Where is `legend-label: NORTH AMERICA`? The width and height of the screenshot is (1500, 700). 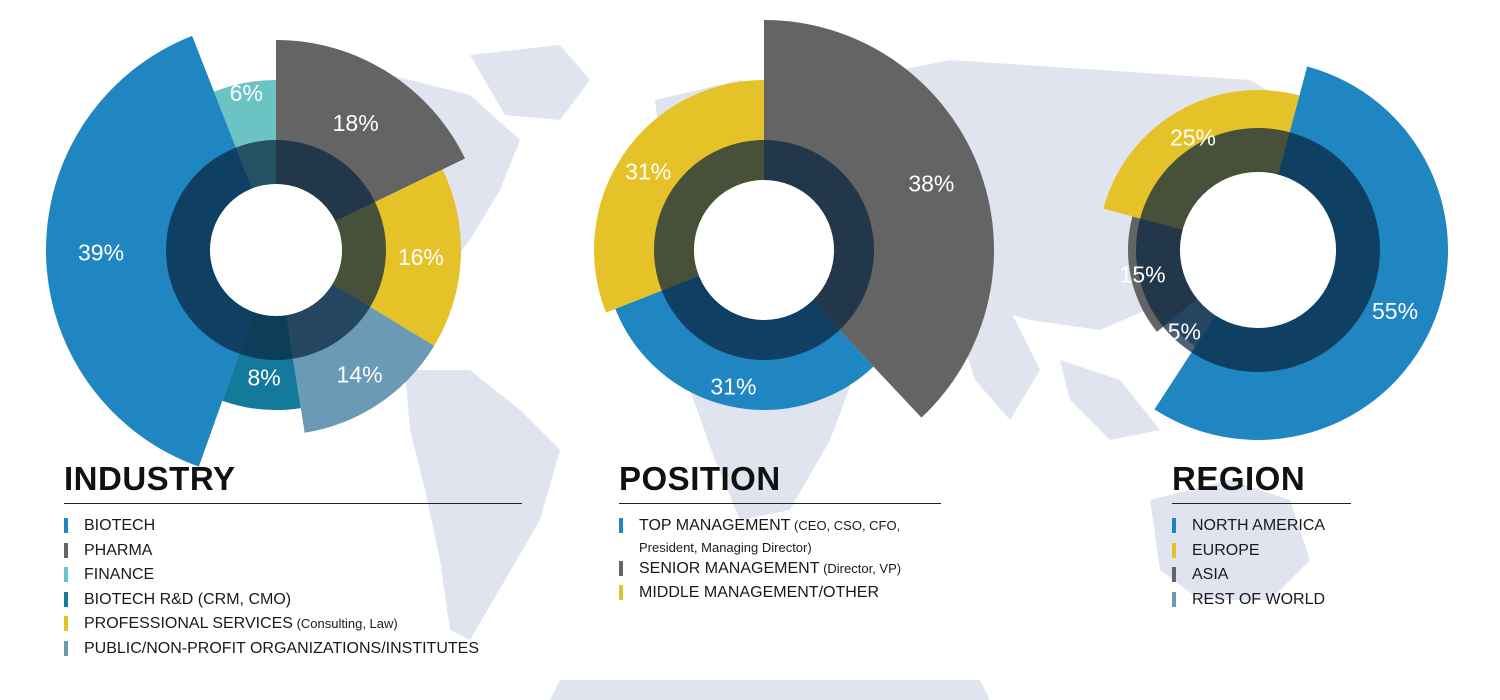 legend-label: NORTH AMERICA is located at coordinates (1259, 525).